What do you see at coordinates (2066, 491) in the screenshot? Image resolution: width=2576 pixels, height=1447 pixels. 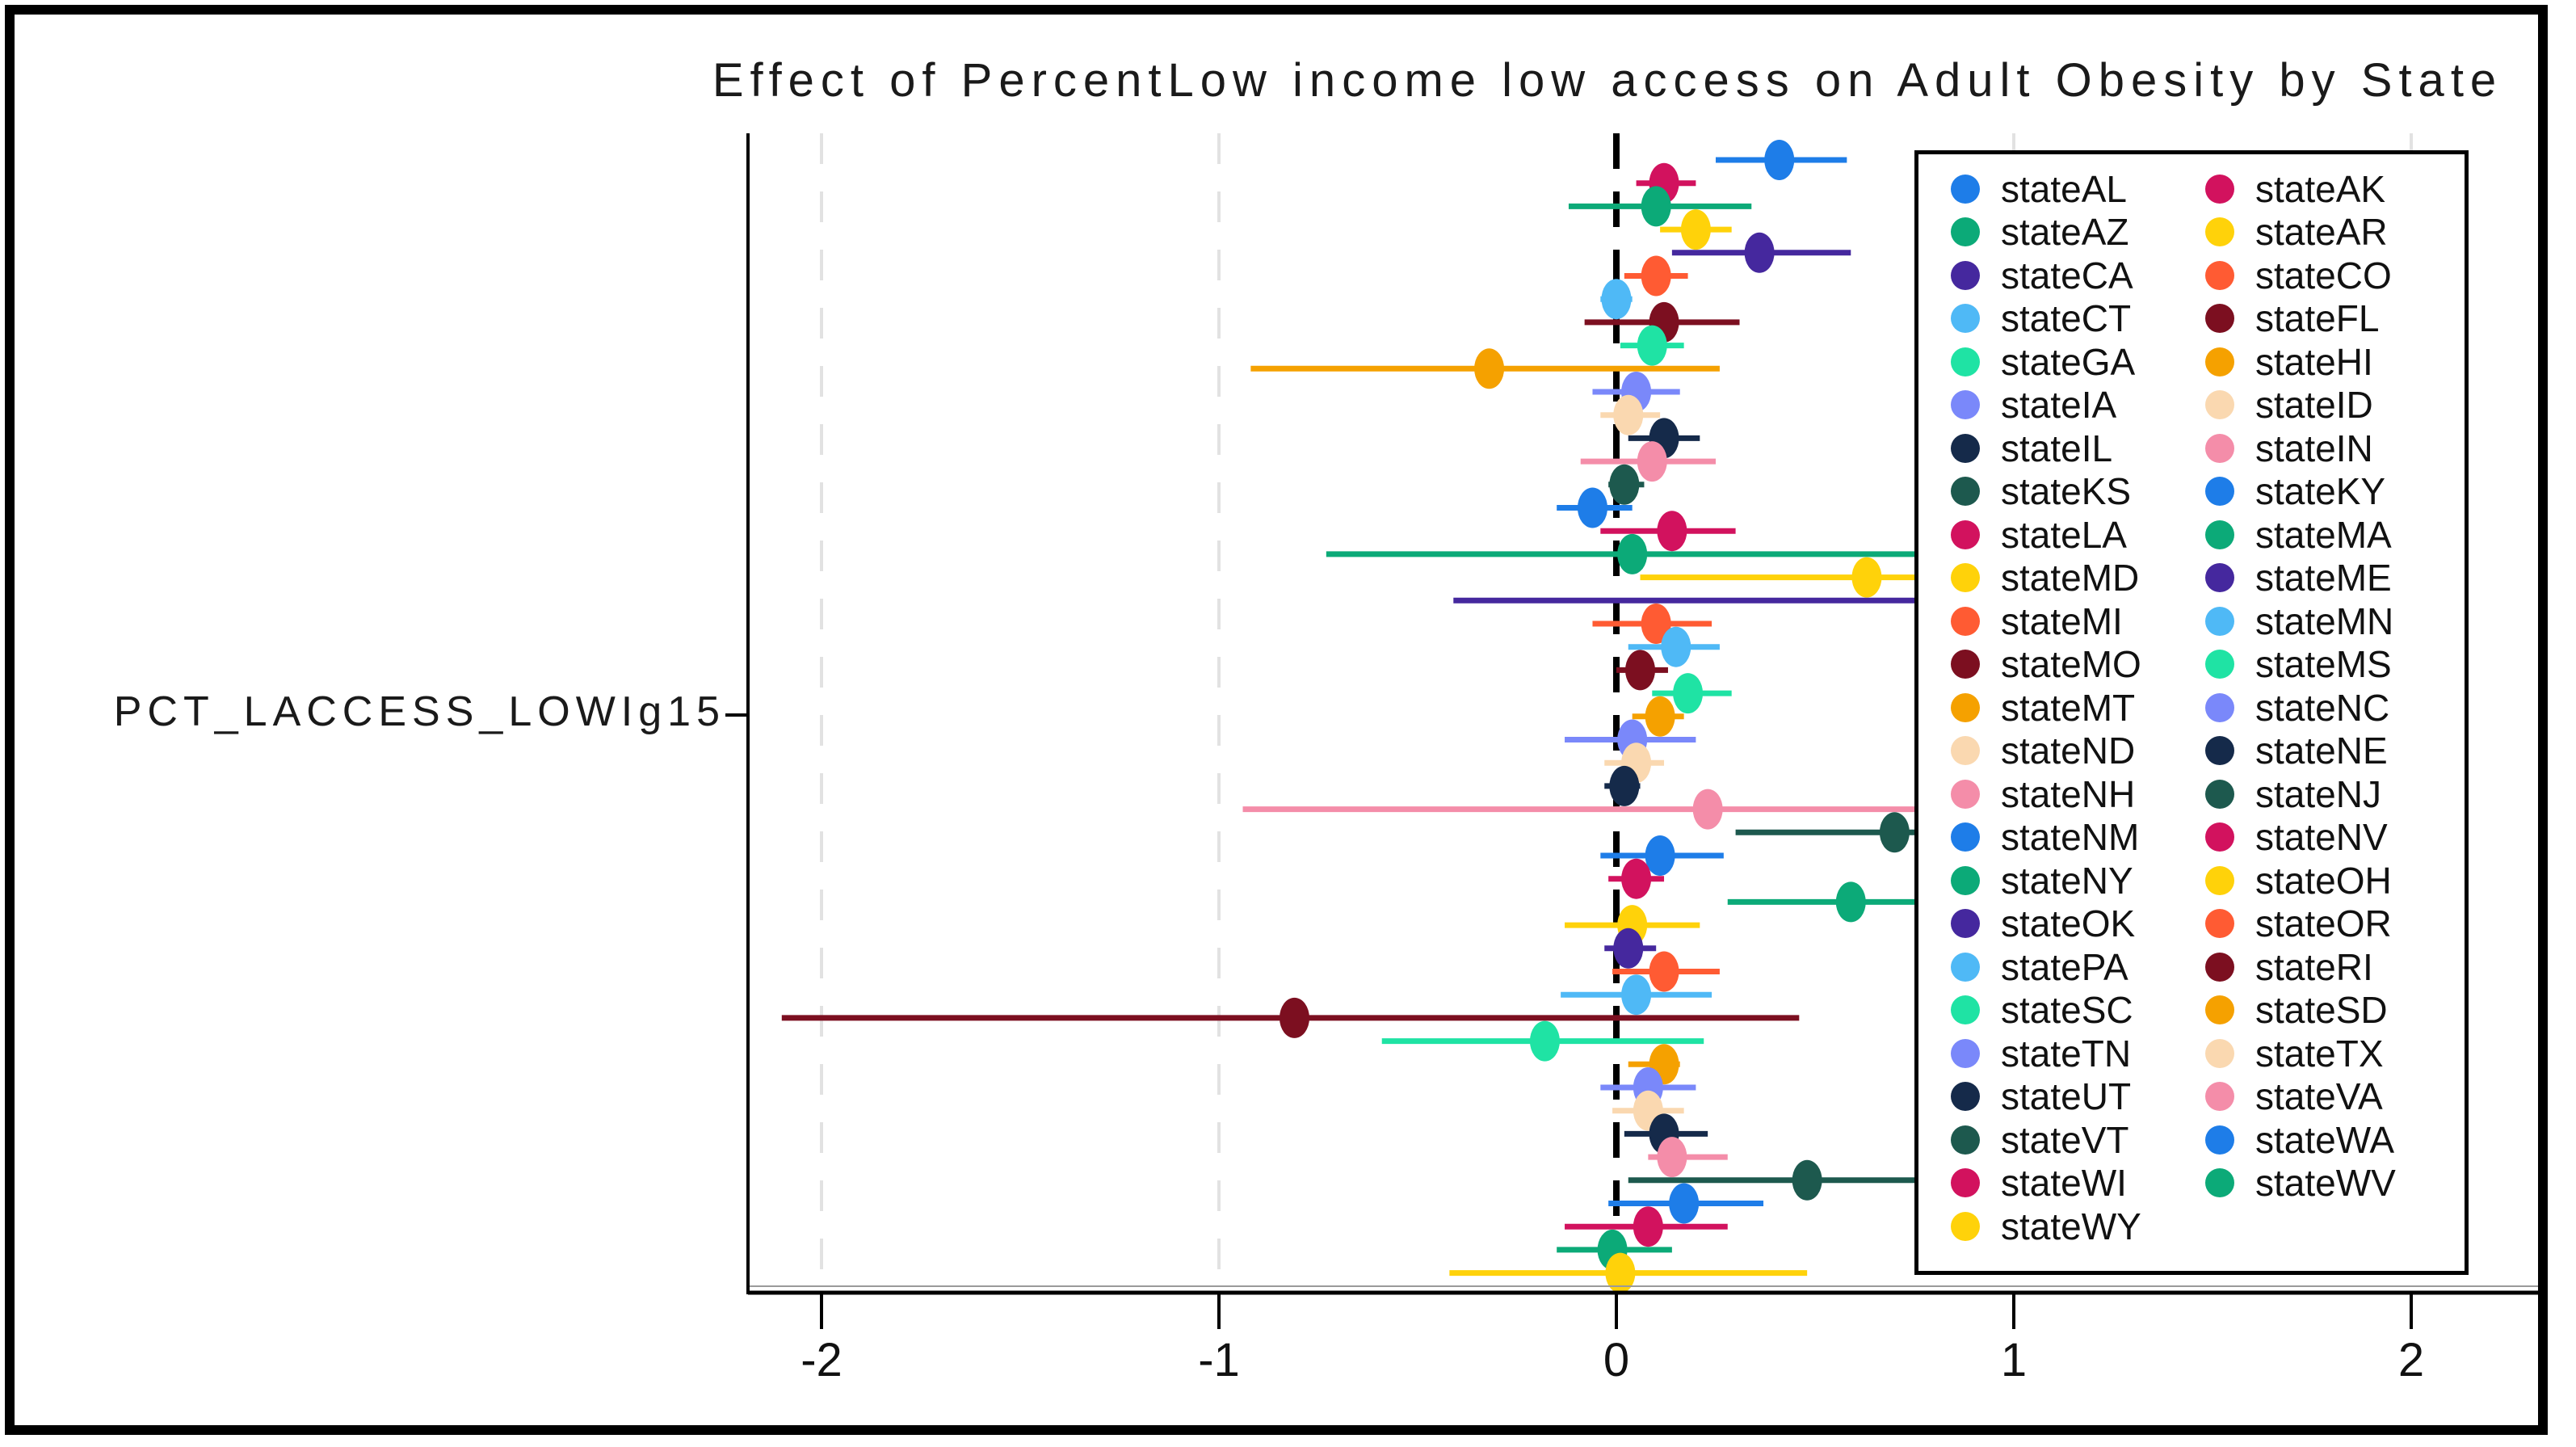 I see `legend-label-stateKS: stateKS` at bounding box center [2066, 491].